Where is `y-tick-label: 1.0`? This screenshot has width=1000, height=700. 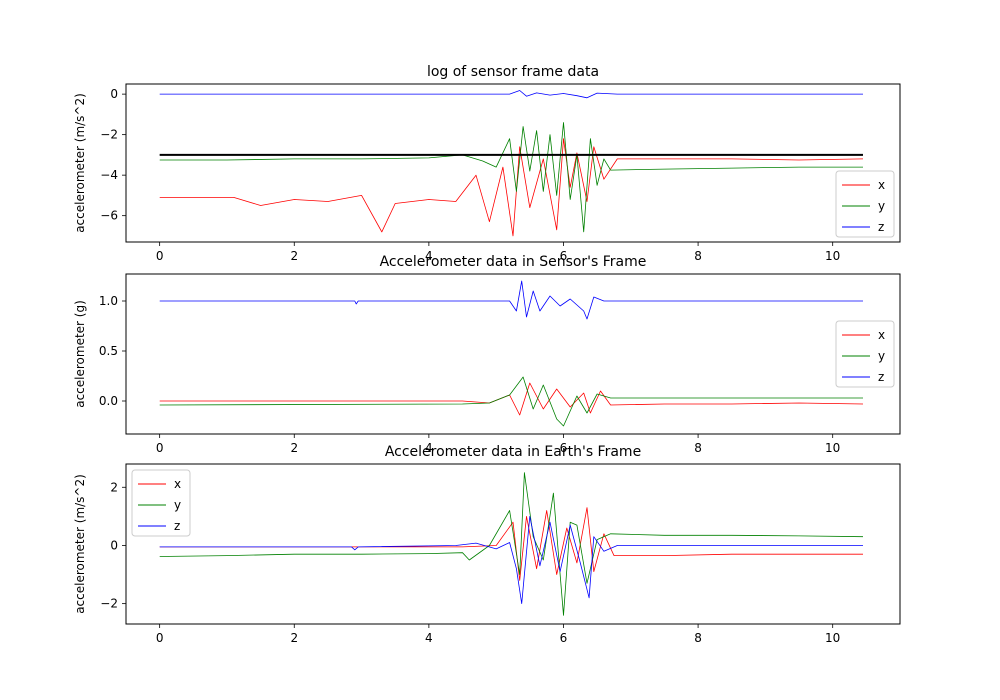 y-tick-label: 1.0 is located at coordinates (108, 301).